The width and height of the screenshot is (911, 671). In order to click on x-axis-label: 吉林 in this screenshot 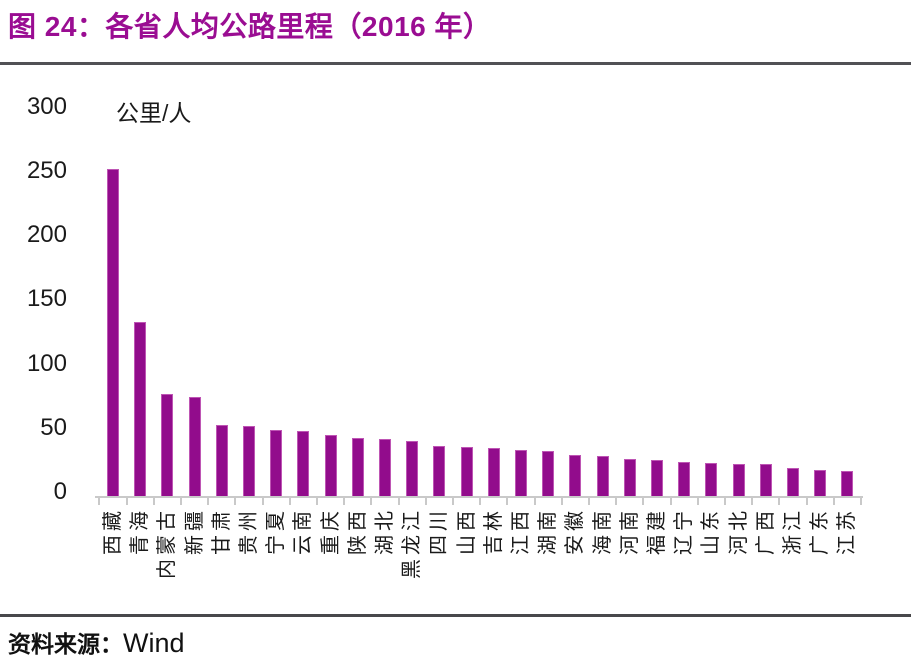, I will do `click(493, 531)`.